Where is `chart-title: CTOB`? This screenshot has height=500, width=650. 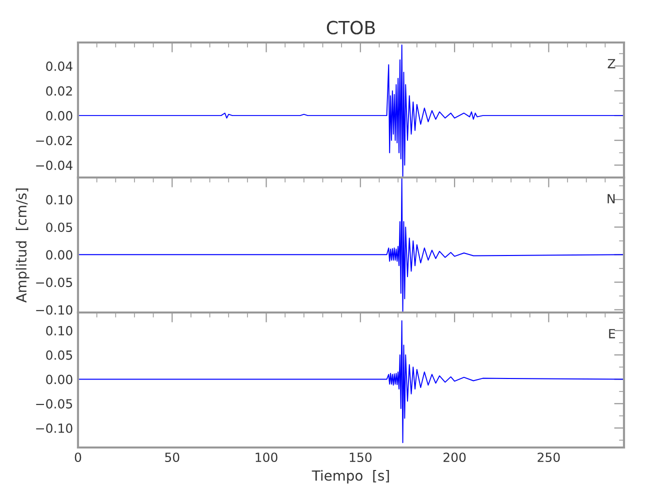
chart-title: CTOB is located at coordinates (350, 27).